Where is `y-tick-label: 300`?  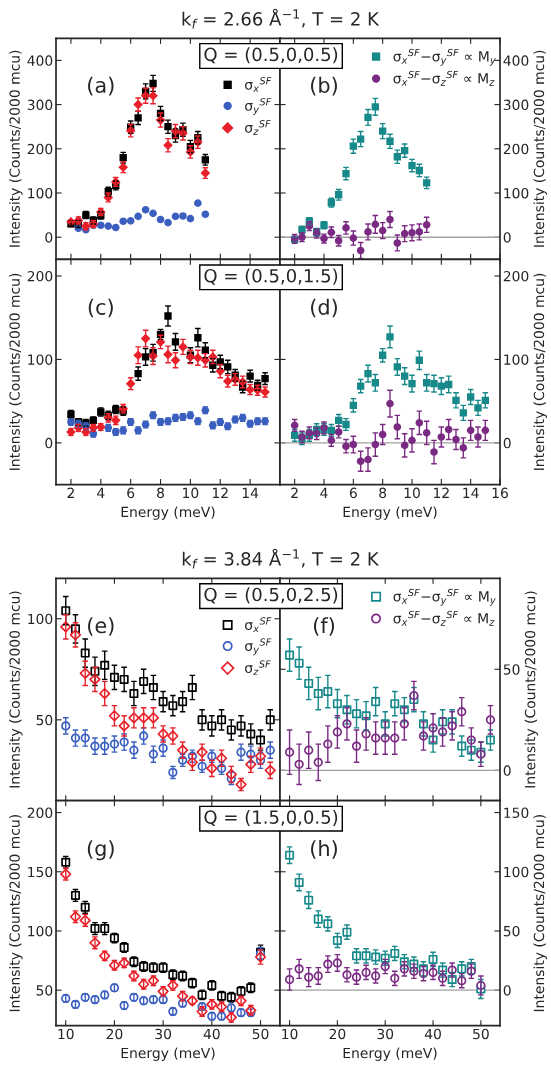 y-tick-label: 300 is located at coordinates (40, 105).